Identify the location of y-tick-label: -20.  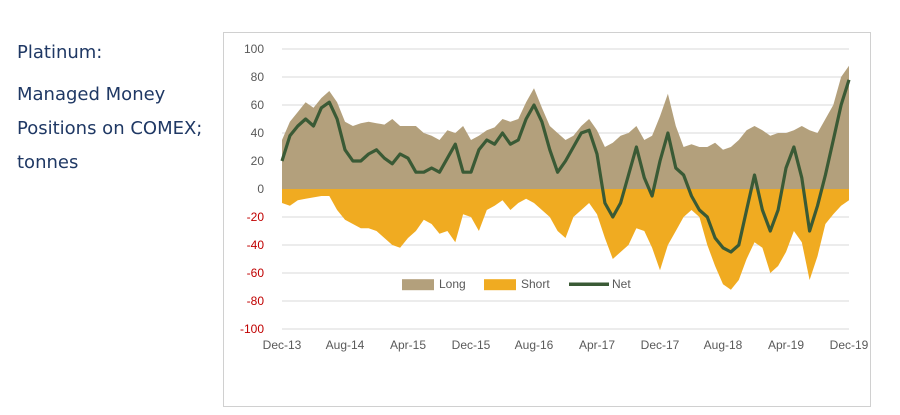
(256, 217).